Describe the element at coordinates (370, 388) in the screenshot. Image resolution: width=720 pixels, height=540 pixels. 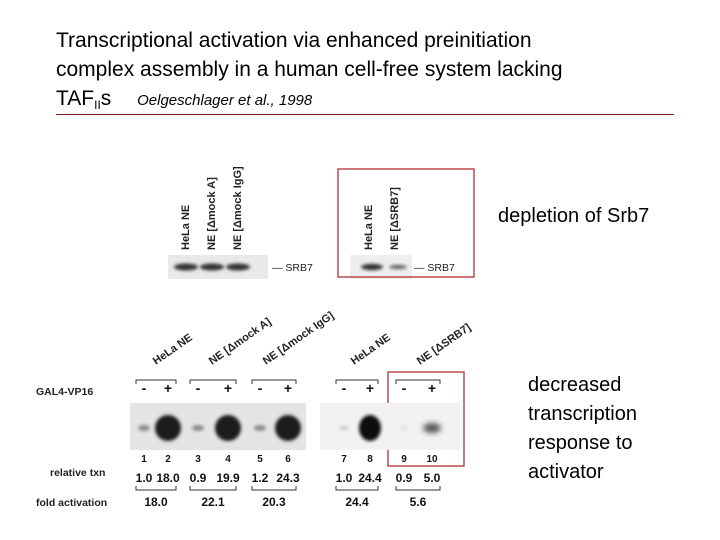
I see `activator-sign-lane-8: +` at that location.